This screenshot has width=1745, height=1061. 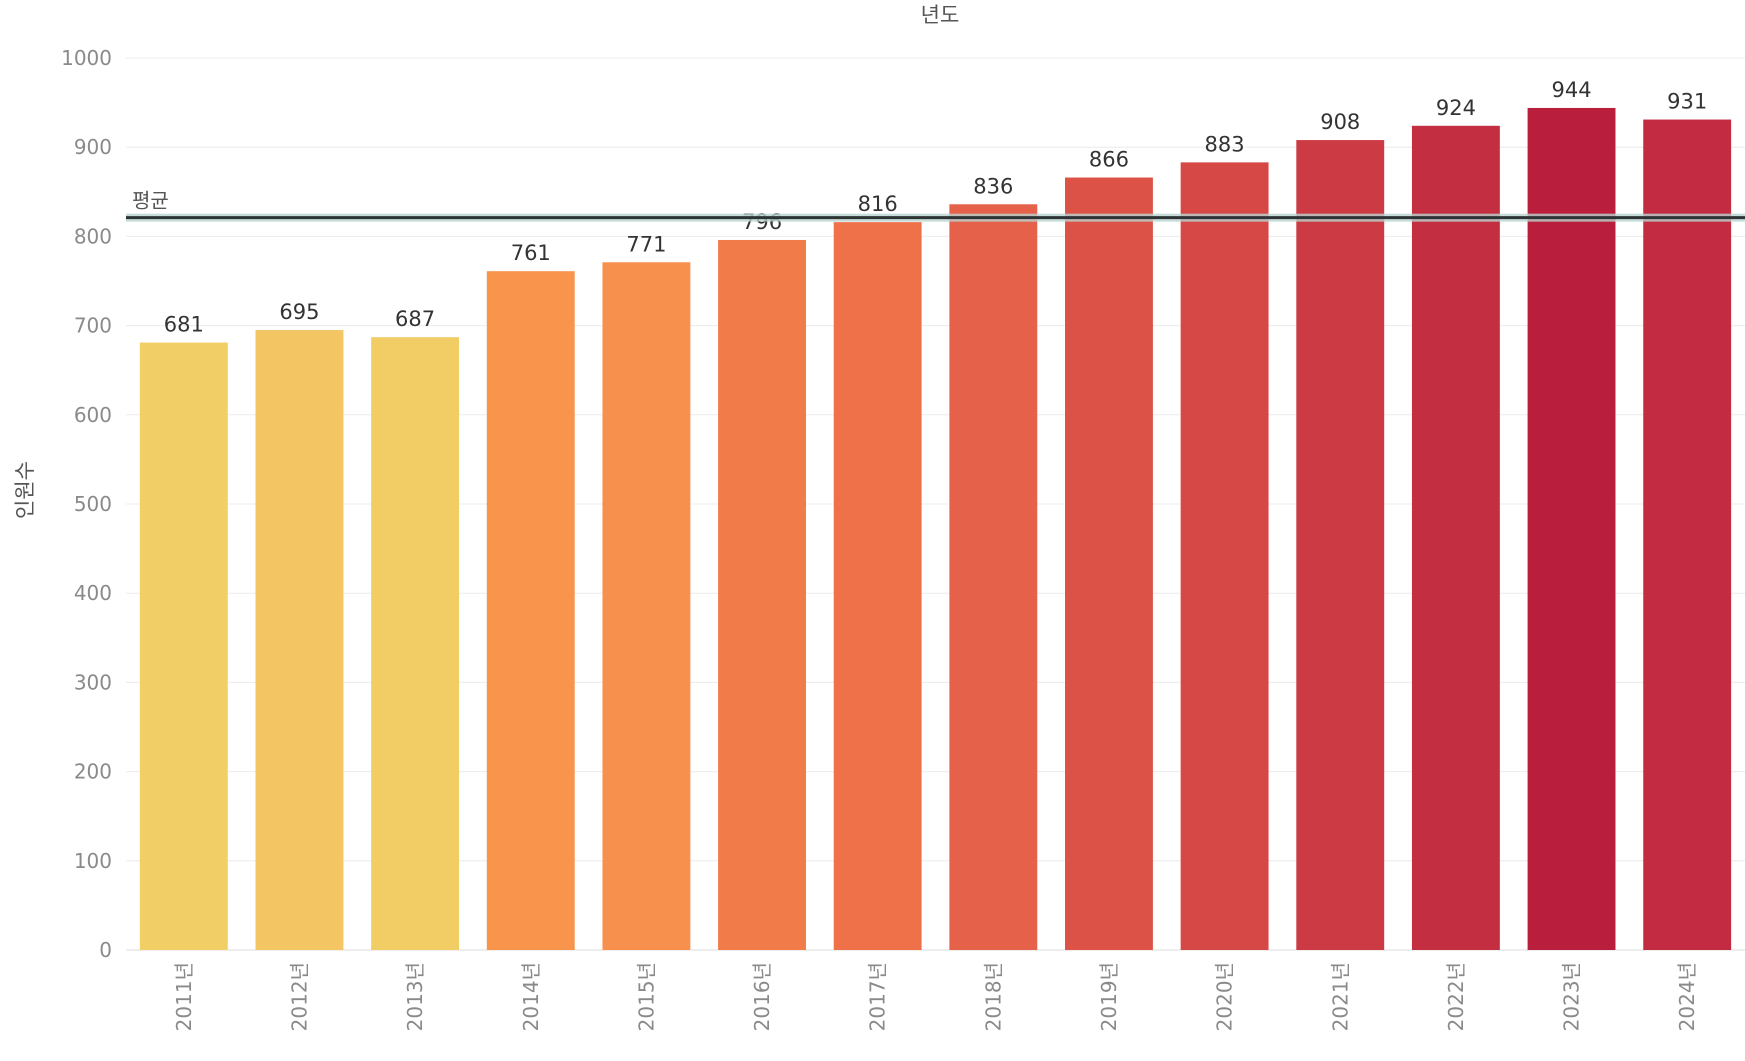 What do you see at coordinates (1571, 90) in the screenshot?
I see `data-label: 944` at bounding box center [1571, 90].